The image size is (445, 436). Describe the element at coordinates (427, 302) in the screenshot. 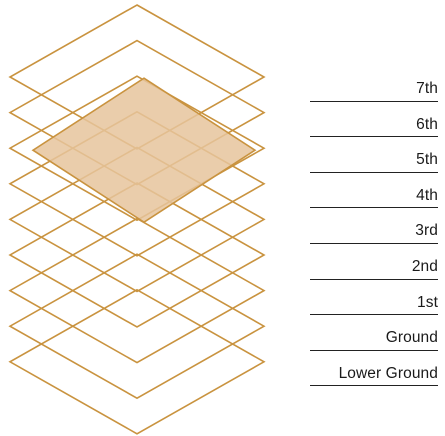

I see `floor-label: 1st` at that location.